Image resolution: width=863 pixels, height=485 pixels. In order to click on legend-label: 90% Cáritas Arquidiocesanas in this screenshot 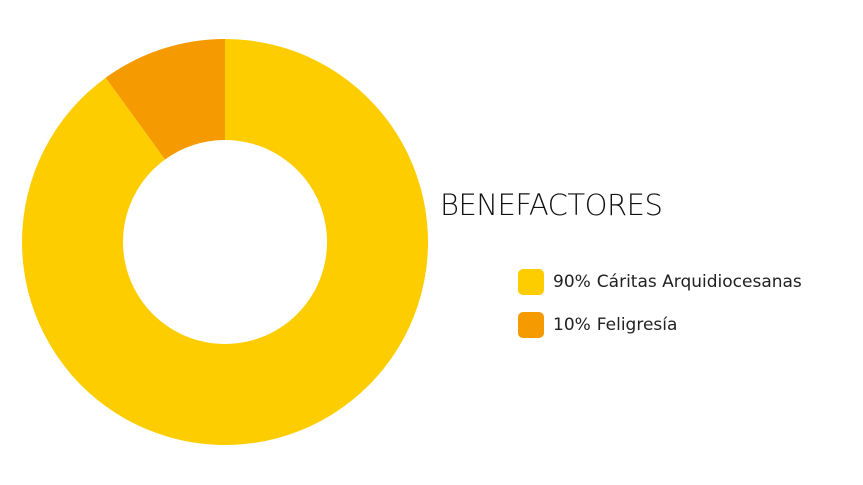, I will do `click(677, 282)`.